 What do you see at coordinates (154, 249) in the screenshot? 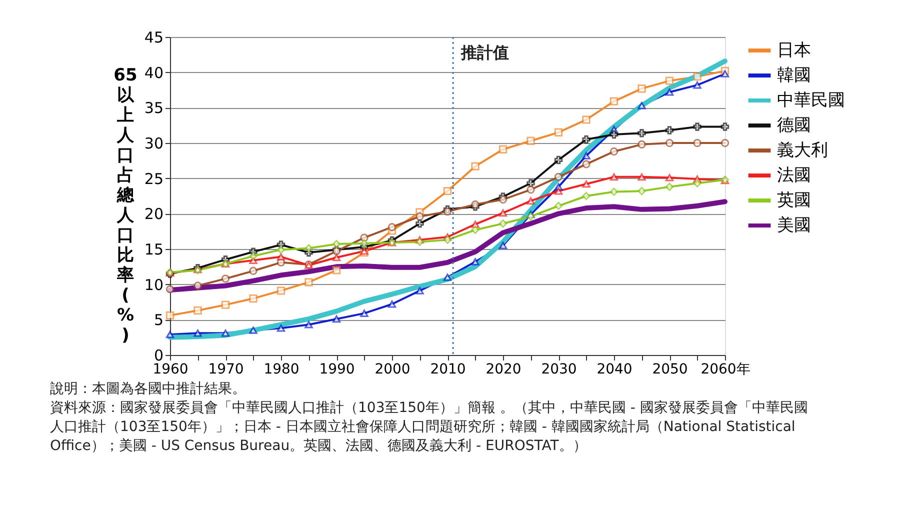
I see `y-tick-label: 15` at bounding box center [154, 249].